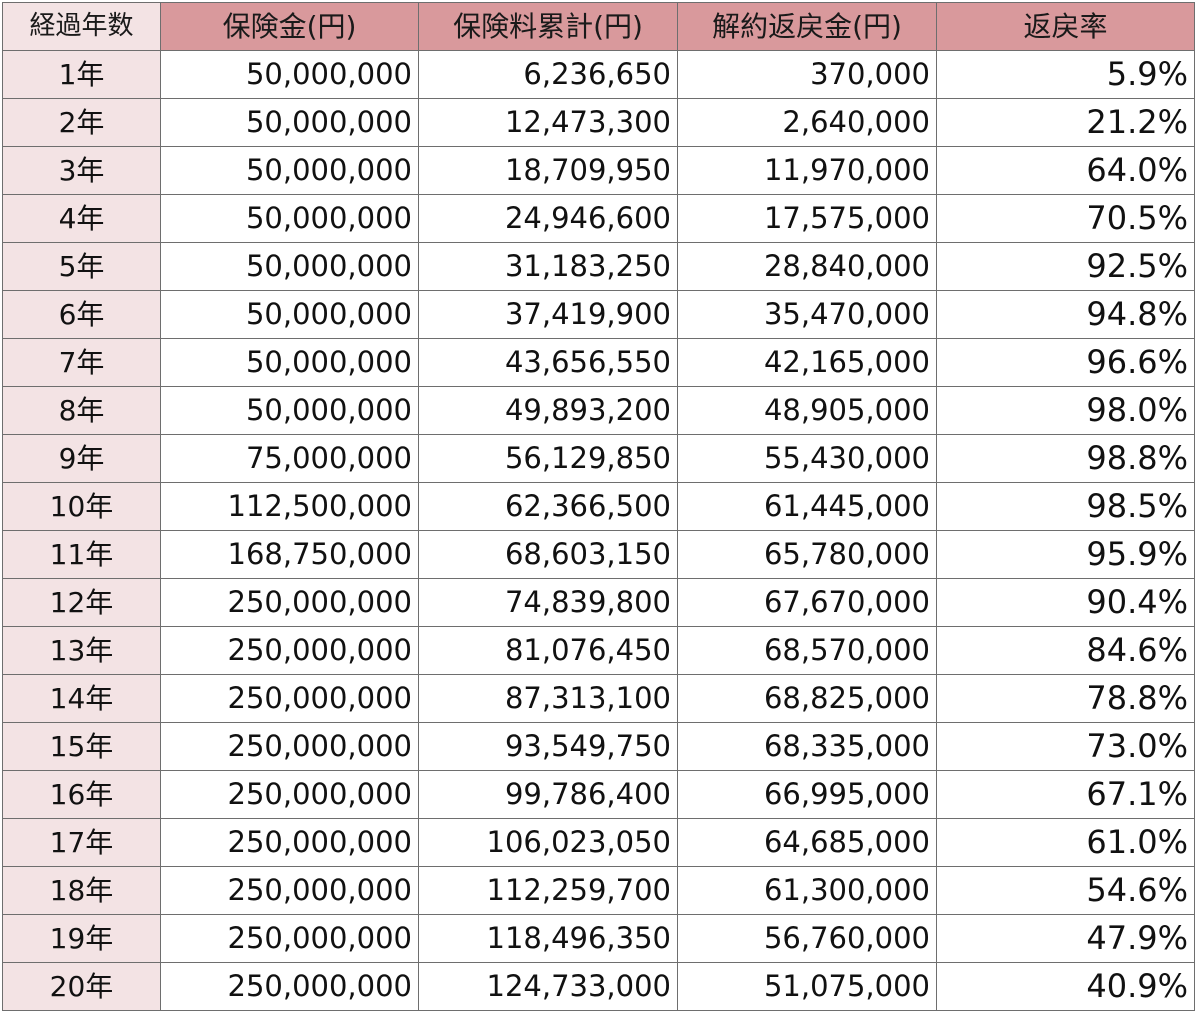  Describe the element at coordinates (81, 890) in the screenshot. I see `cell-elapsed-years: 18年` at that location.